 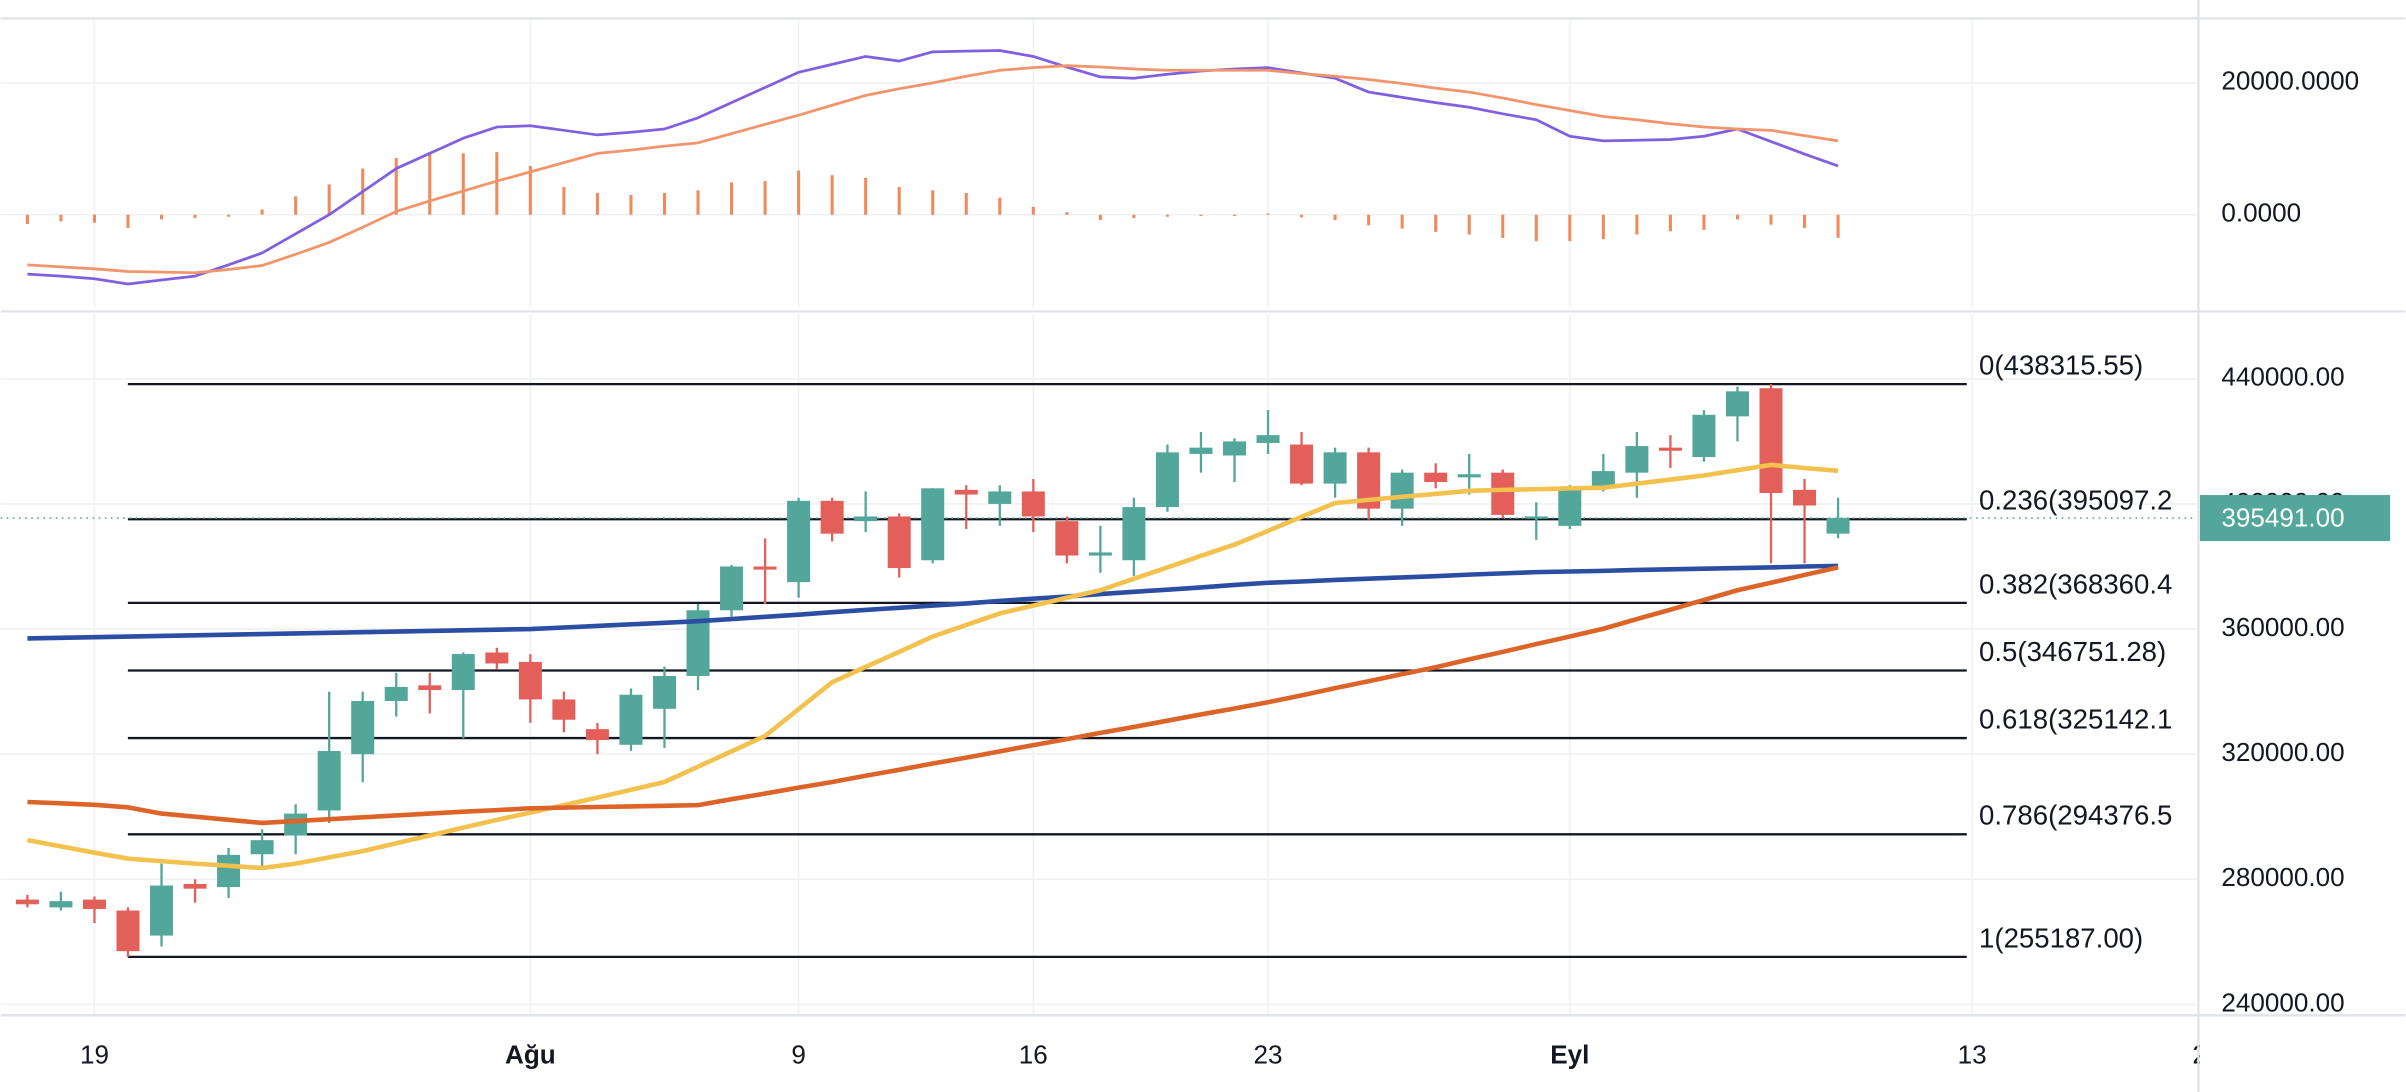 I want to click on x-tick-label: 16, so click(x=1033, y=1055).